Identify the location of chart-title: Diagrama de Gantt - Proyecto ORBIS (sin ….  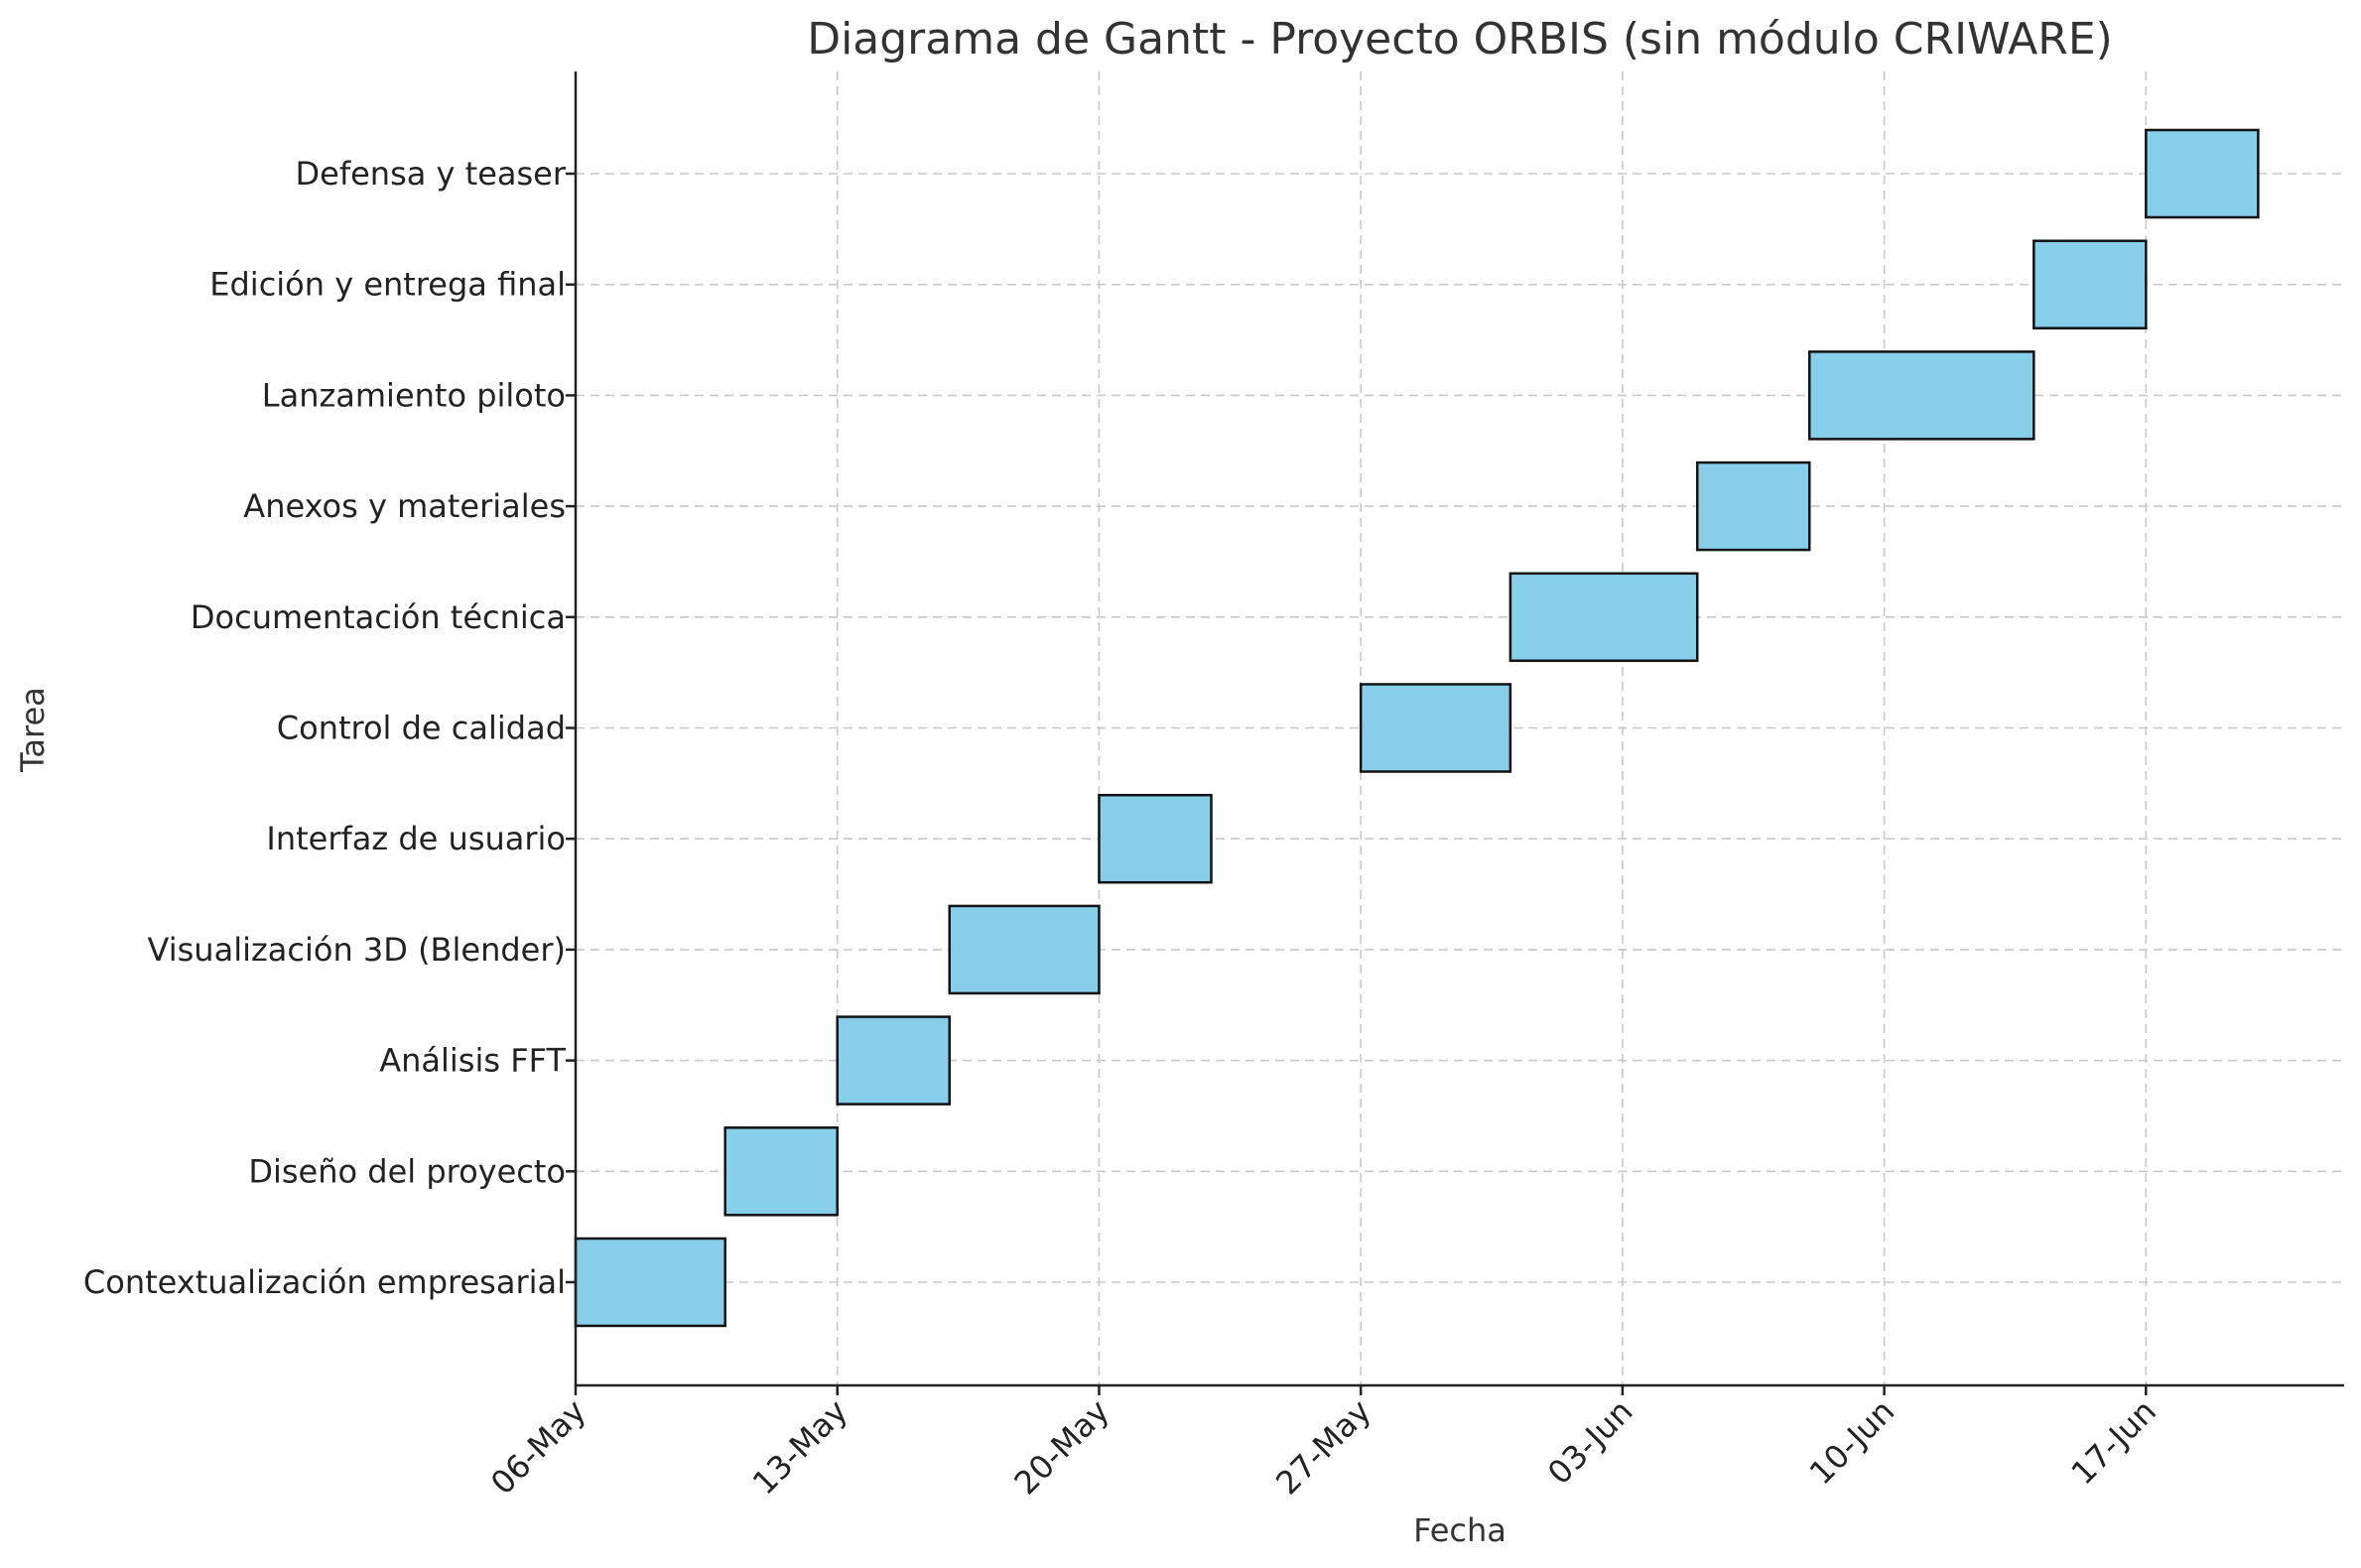
(1460, 39).